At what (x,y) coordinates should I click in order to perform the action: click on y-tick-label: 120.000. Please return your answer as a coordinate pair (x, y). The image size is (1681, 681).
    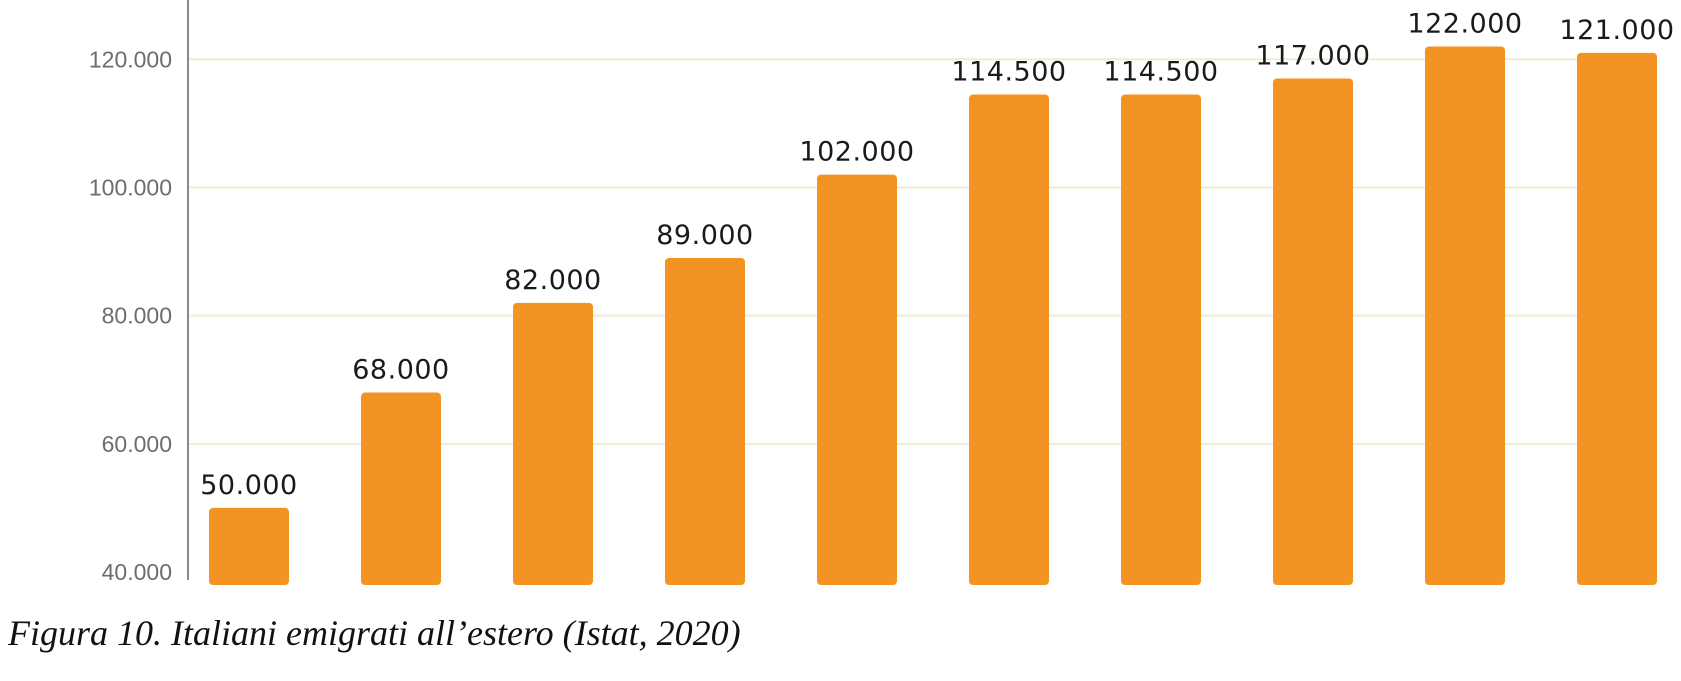
    Looking at the image, I should click on (130, 59).